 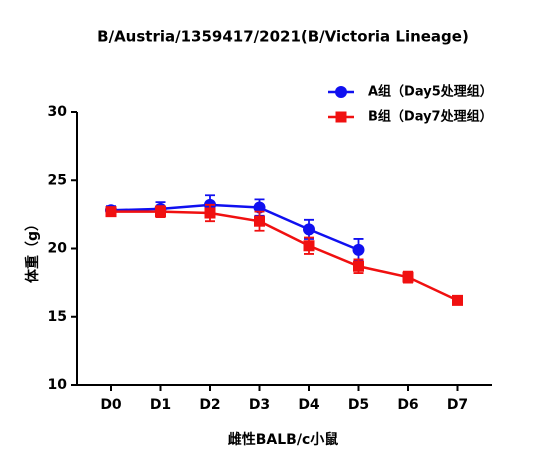 What do you see at coordinates (309, 405) in the screenshot?
I see `x-tick-label: D4` at bounding box center [309, 405].